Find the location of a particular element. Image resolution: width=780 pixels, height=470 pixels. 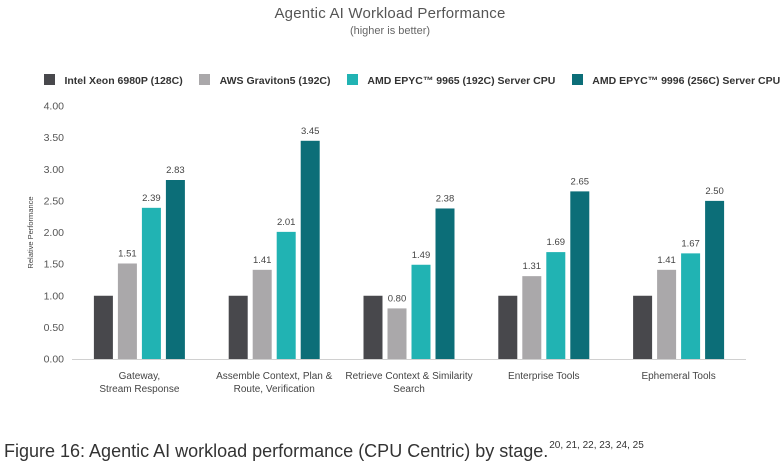

data-label: 1.69 is located at coordinates (556, 242).